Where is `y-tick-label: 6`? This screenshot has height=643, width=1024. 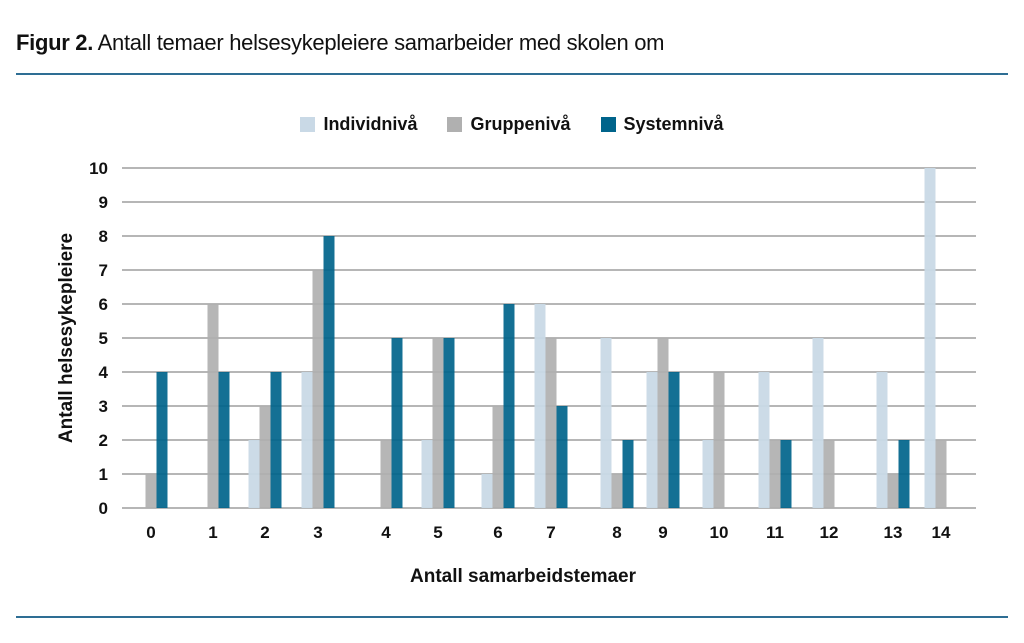 y-tick-label: 6 is located at coordinates (103, 304).